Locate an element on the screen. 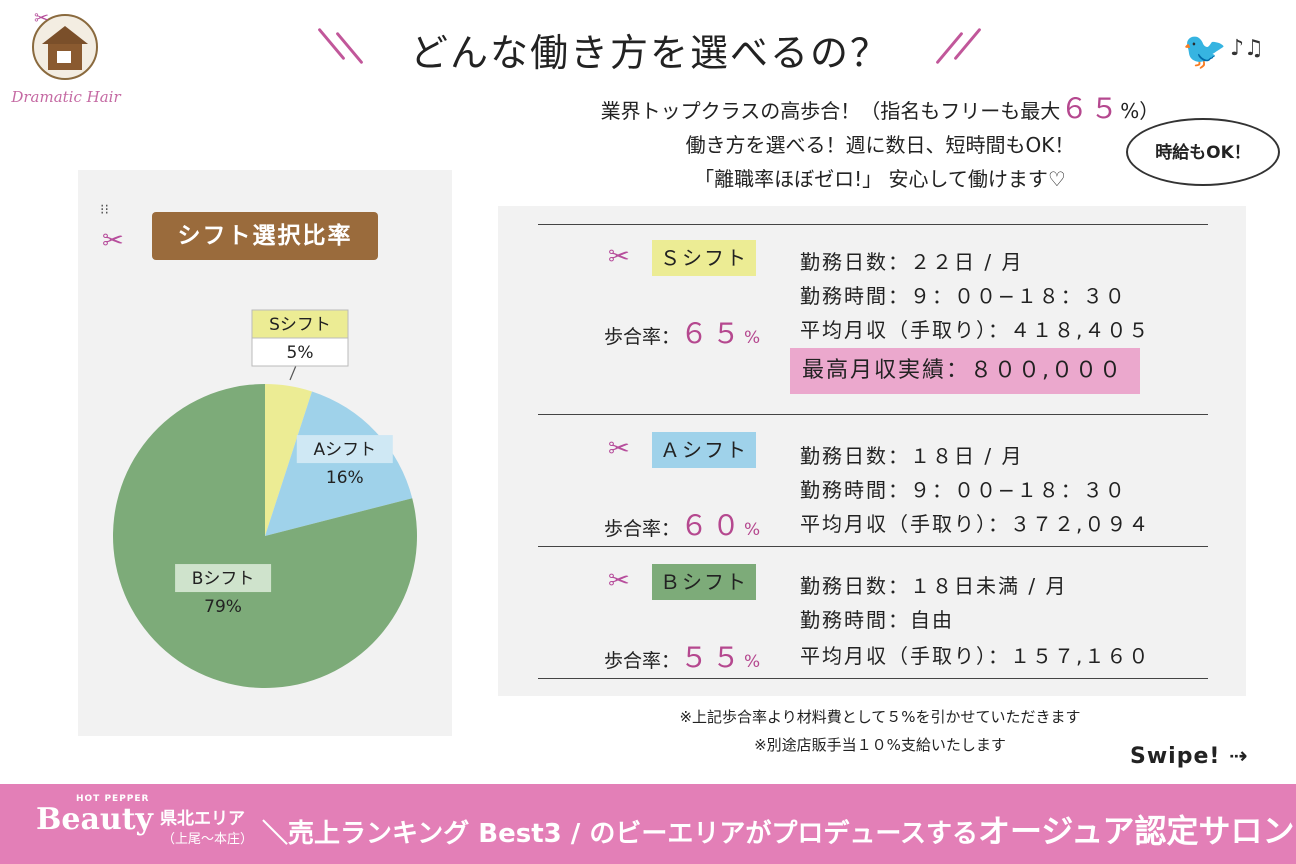  a-shift-label: Aシフト 16% is located at coordinates (344, 461).